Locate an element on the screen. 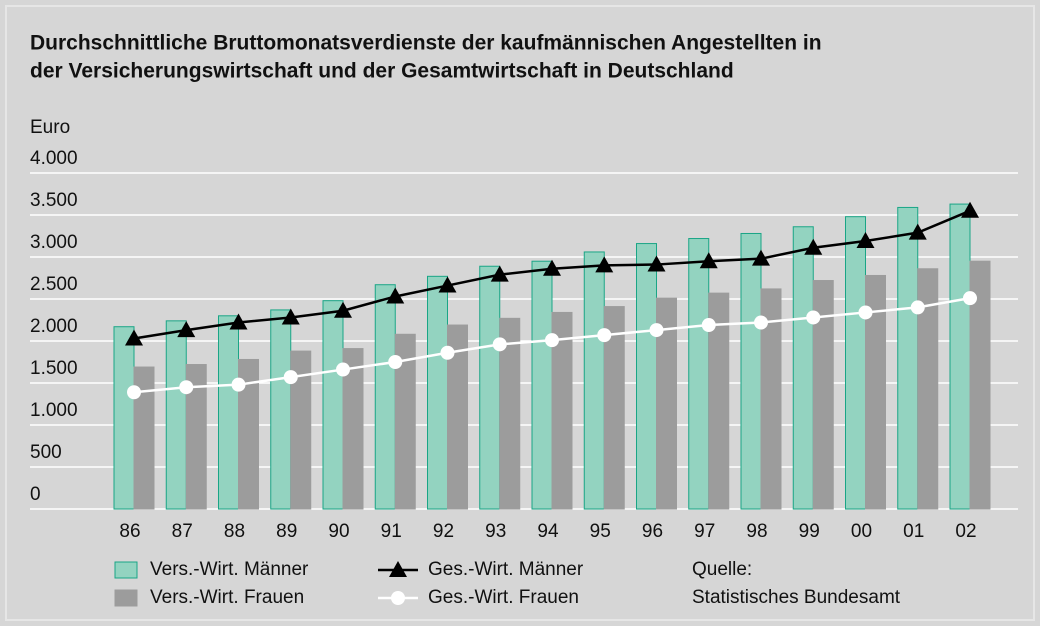 Image resolution: width=1040 pixels, height=626 pixels. x-tick-label: 02 is located at coordinates (965, 531).